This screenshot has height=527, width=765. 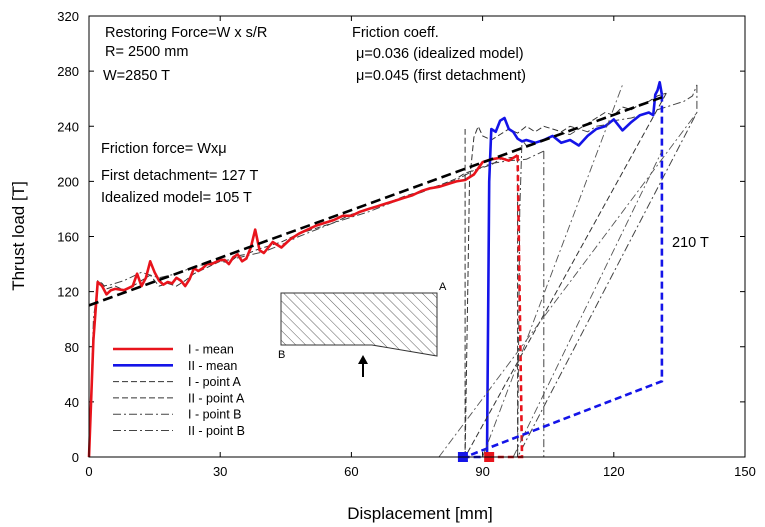 What do you see at coordinates (281, 355) in the screenshot?
I see `point-b-label: B` at bounding box center [281, 355].